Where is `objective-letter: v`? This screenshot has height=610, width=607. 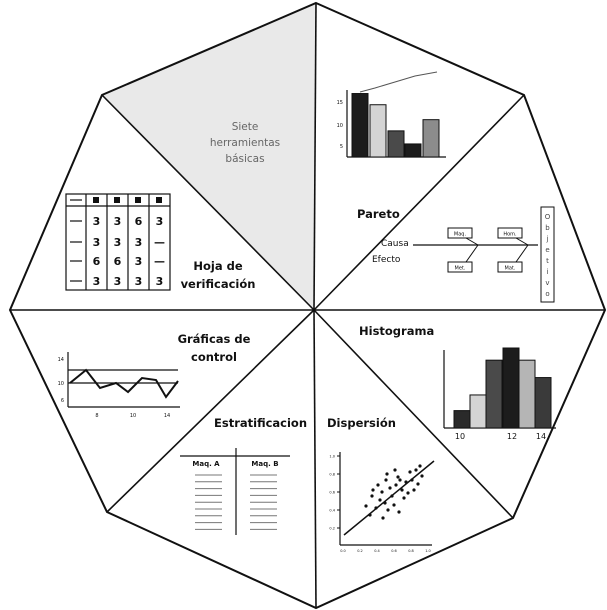
objective-letter: v is located at coordinates (547, 283).